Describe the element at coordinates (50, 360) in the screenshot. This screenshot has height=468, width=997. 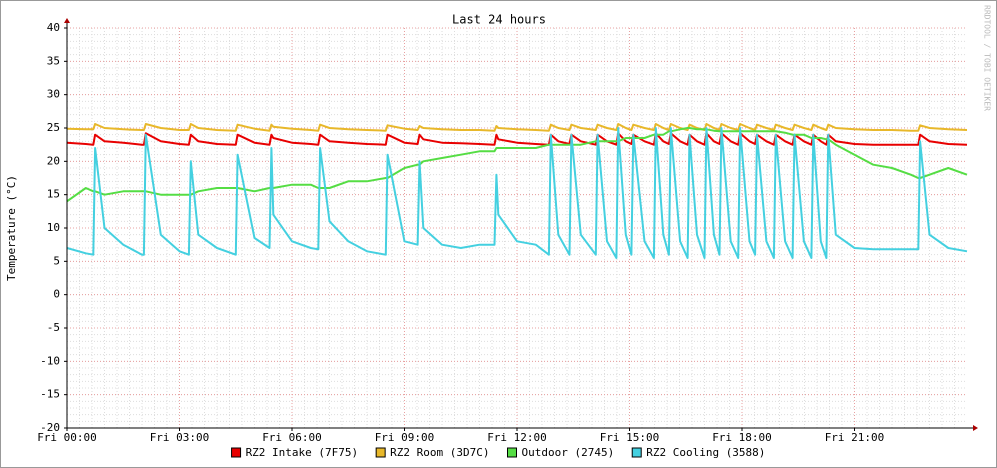
I see `y-tick-label: -10` at that location.